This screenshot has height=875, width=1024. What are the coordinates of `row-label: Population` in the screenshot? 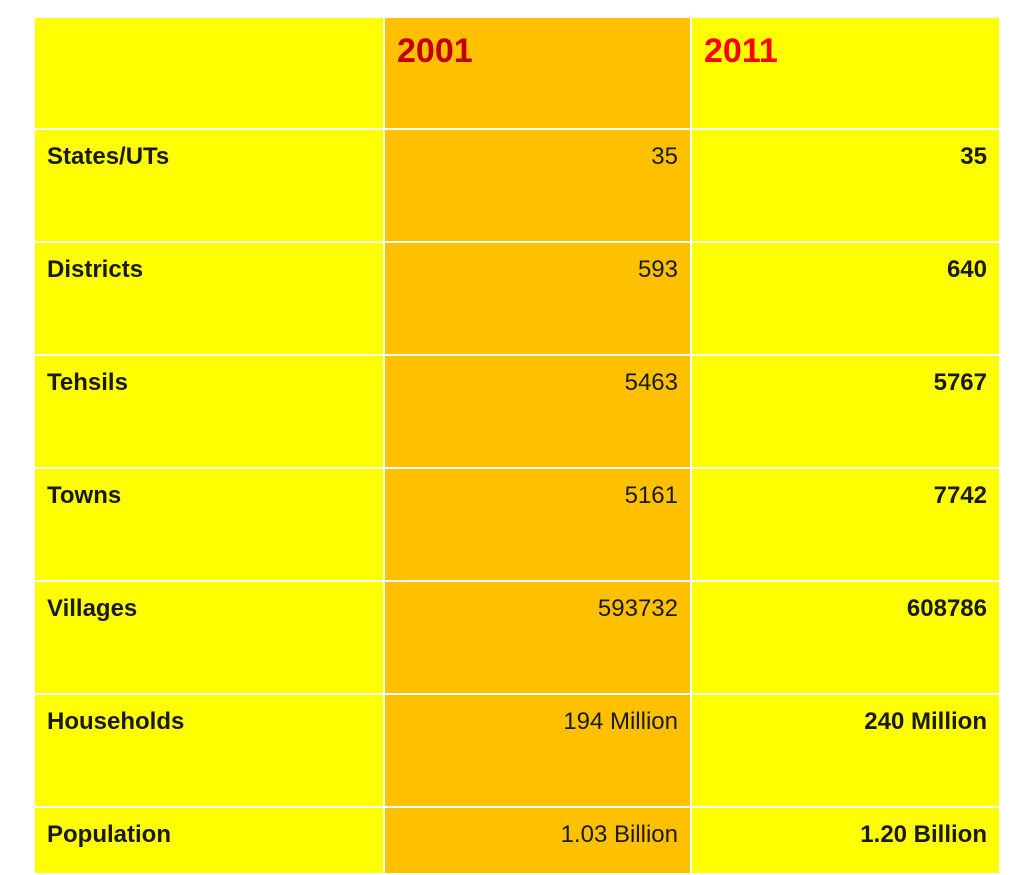 It's located at (209, 840).